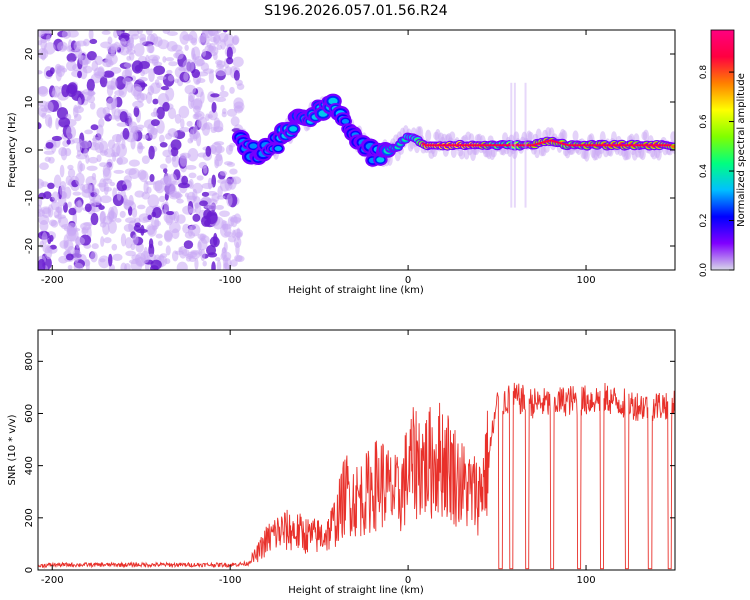 The image size is (750, 600). What do you see at coordinates (704, 270) in the screenshot?
I see `colorbar-tick-label: 0.0` at bounding box center [704, 270].